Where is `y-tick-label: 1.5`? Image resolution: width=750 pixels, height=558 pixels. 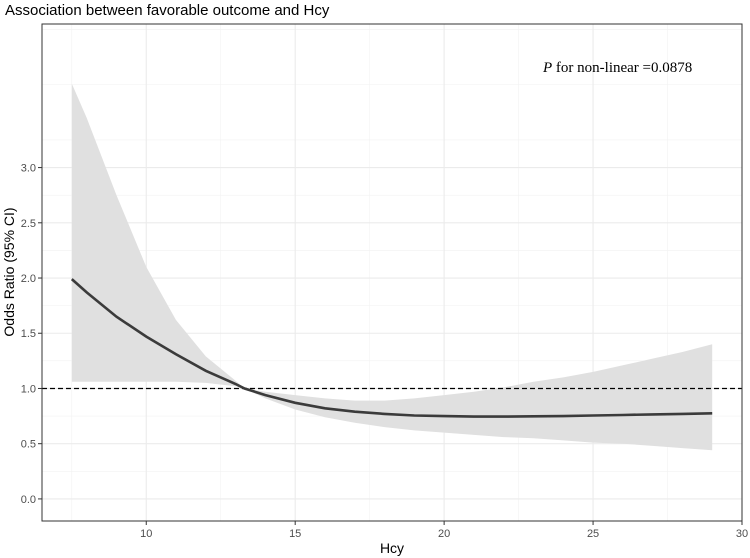 y-tick-label: 1.5 is located at coordinates (28, 334).